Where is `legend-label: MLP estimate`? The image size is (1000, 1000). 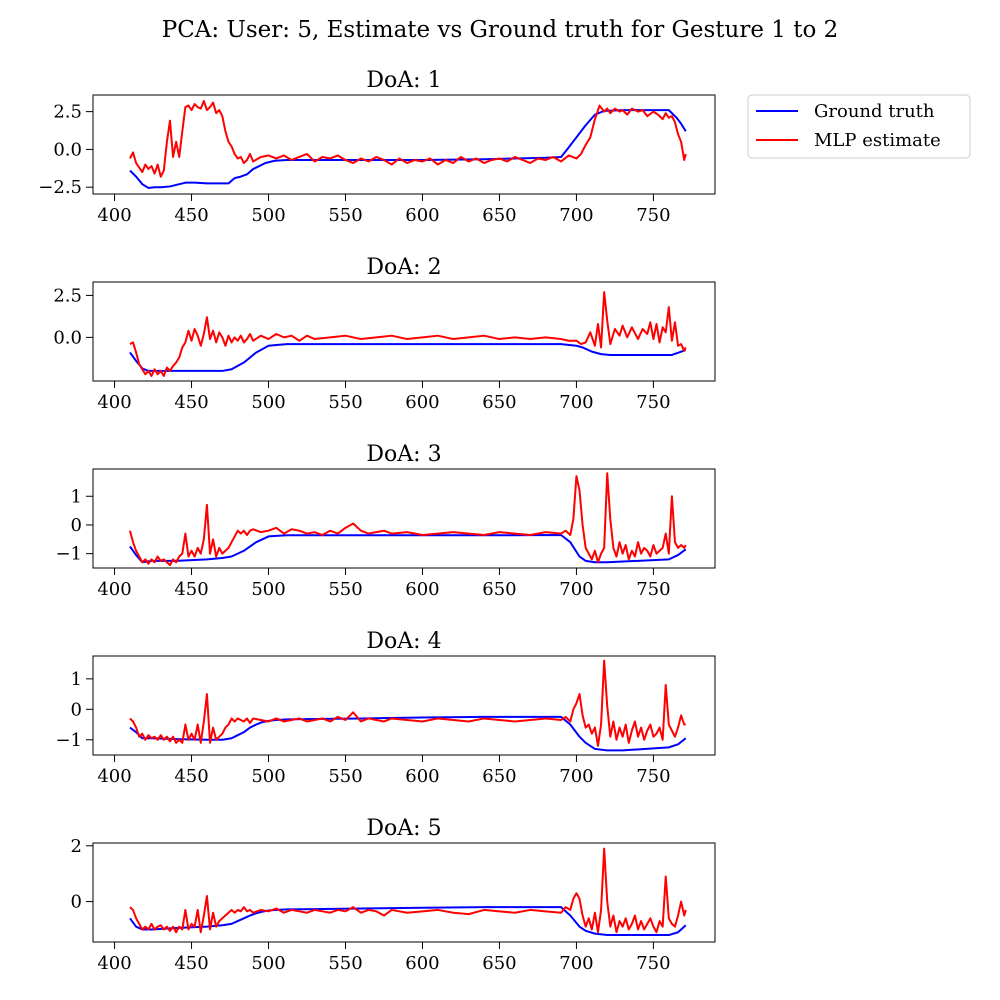
legend-label: MLP estimate is located at coordinates (877, 140).